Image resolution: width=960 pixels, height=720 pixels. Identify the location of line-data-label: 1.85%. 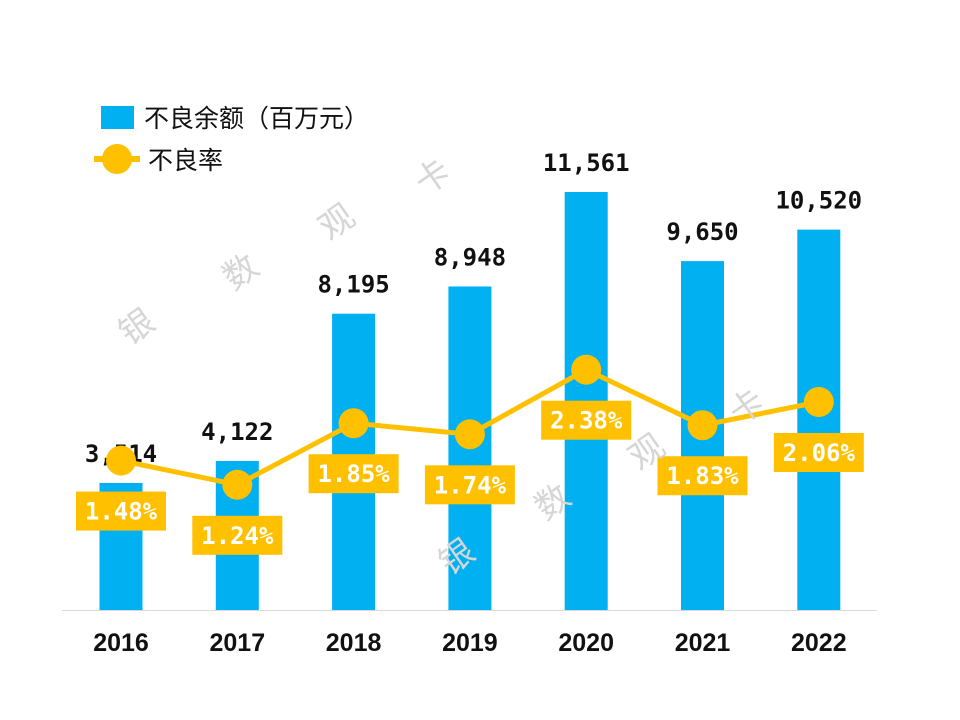
(353, 474).